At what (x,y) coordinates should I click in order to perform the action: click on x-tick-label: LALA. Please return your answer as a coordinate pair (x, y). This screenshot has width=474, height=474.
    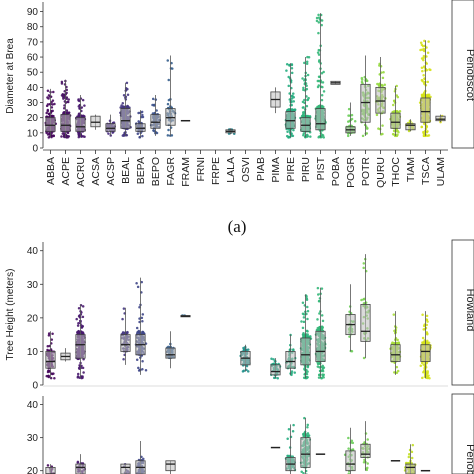
    Looking at the image, I should click on (231, 170).